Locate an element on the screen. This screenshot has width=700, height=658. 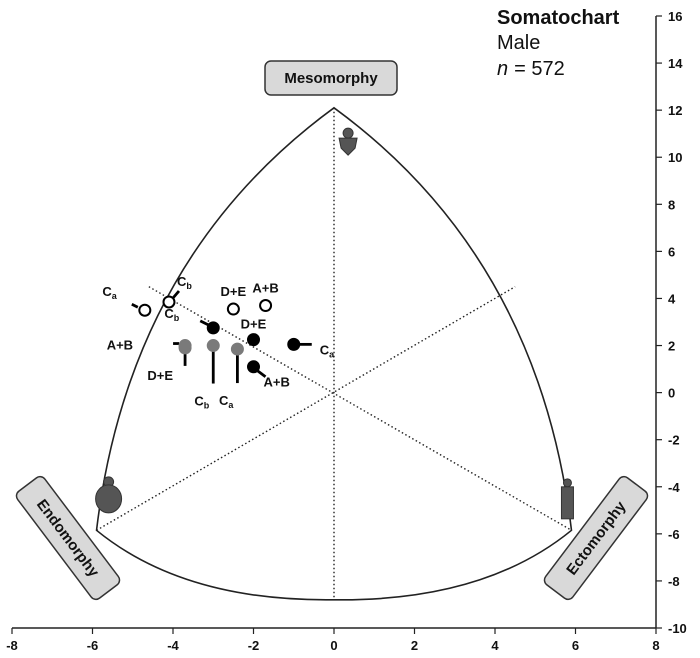
mesomorphy-label-box: Mesomorphy is located at coordinates (331, 78).